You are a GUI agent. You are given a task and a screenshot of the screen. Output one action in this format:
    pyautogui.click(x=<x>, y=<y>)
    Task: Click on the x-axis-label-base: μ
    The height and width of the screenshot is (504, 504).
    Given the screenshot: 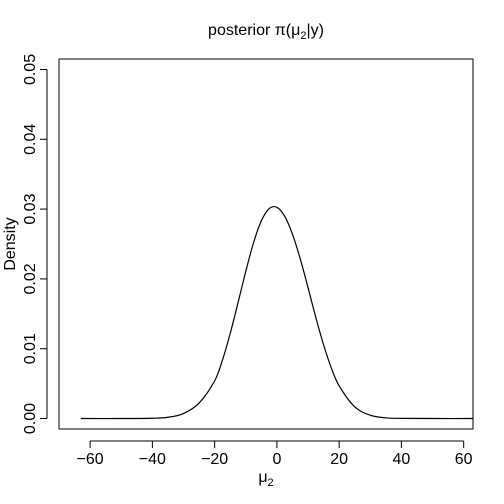 What is the action you would take?
    pyautogui.click(x=262, y=477)
    